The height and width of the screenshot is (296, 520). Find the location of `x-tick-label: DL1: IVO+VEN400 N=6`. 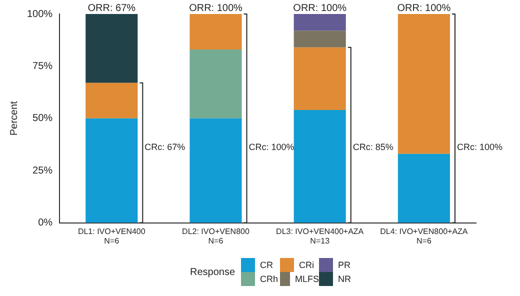

x-tick-label: DL1: IVO+VEN400 N=6 is located at coordinates (112, 236).